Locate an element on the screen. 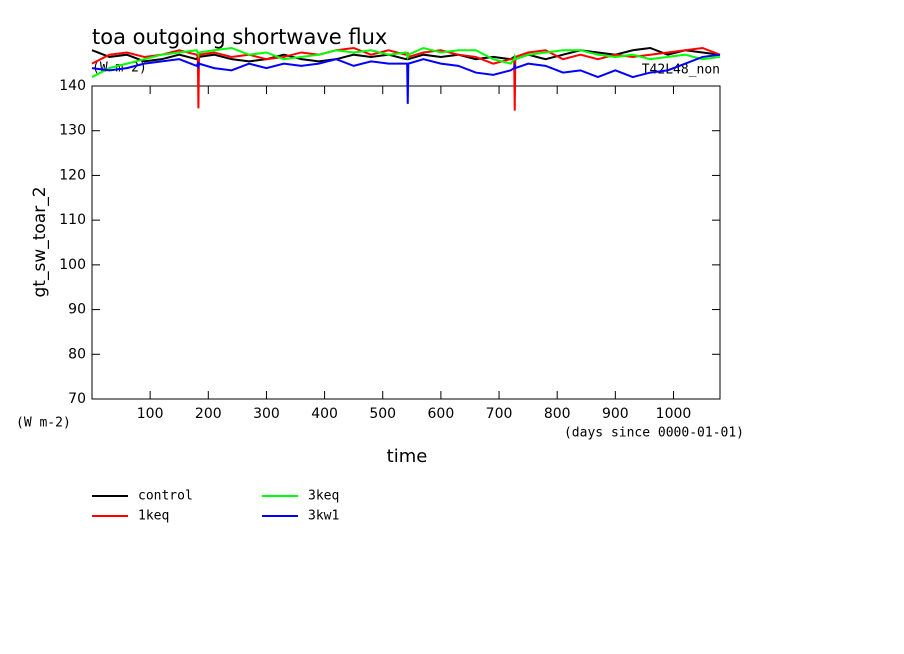  x-tick-label: 600 is located at coordinates (441, 414).